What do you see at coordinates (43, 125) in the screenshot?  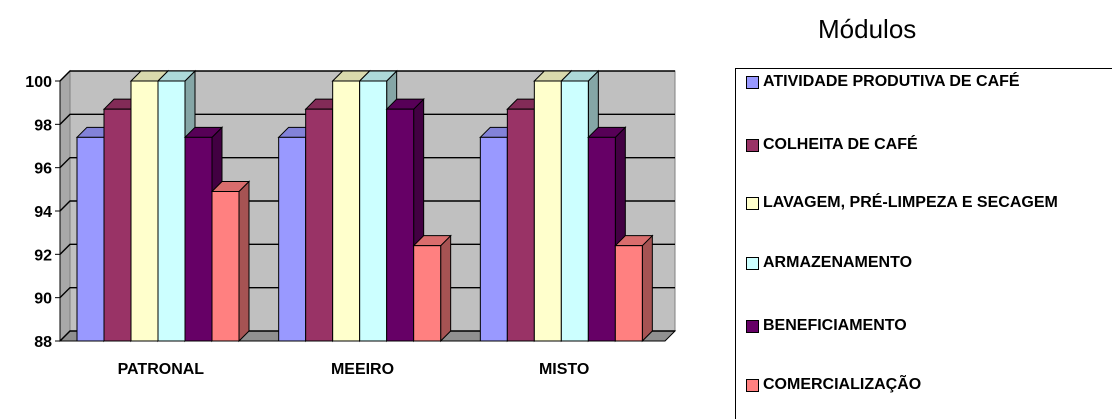 I see `y-tick-label: 98` at bounding box center [43, 125].